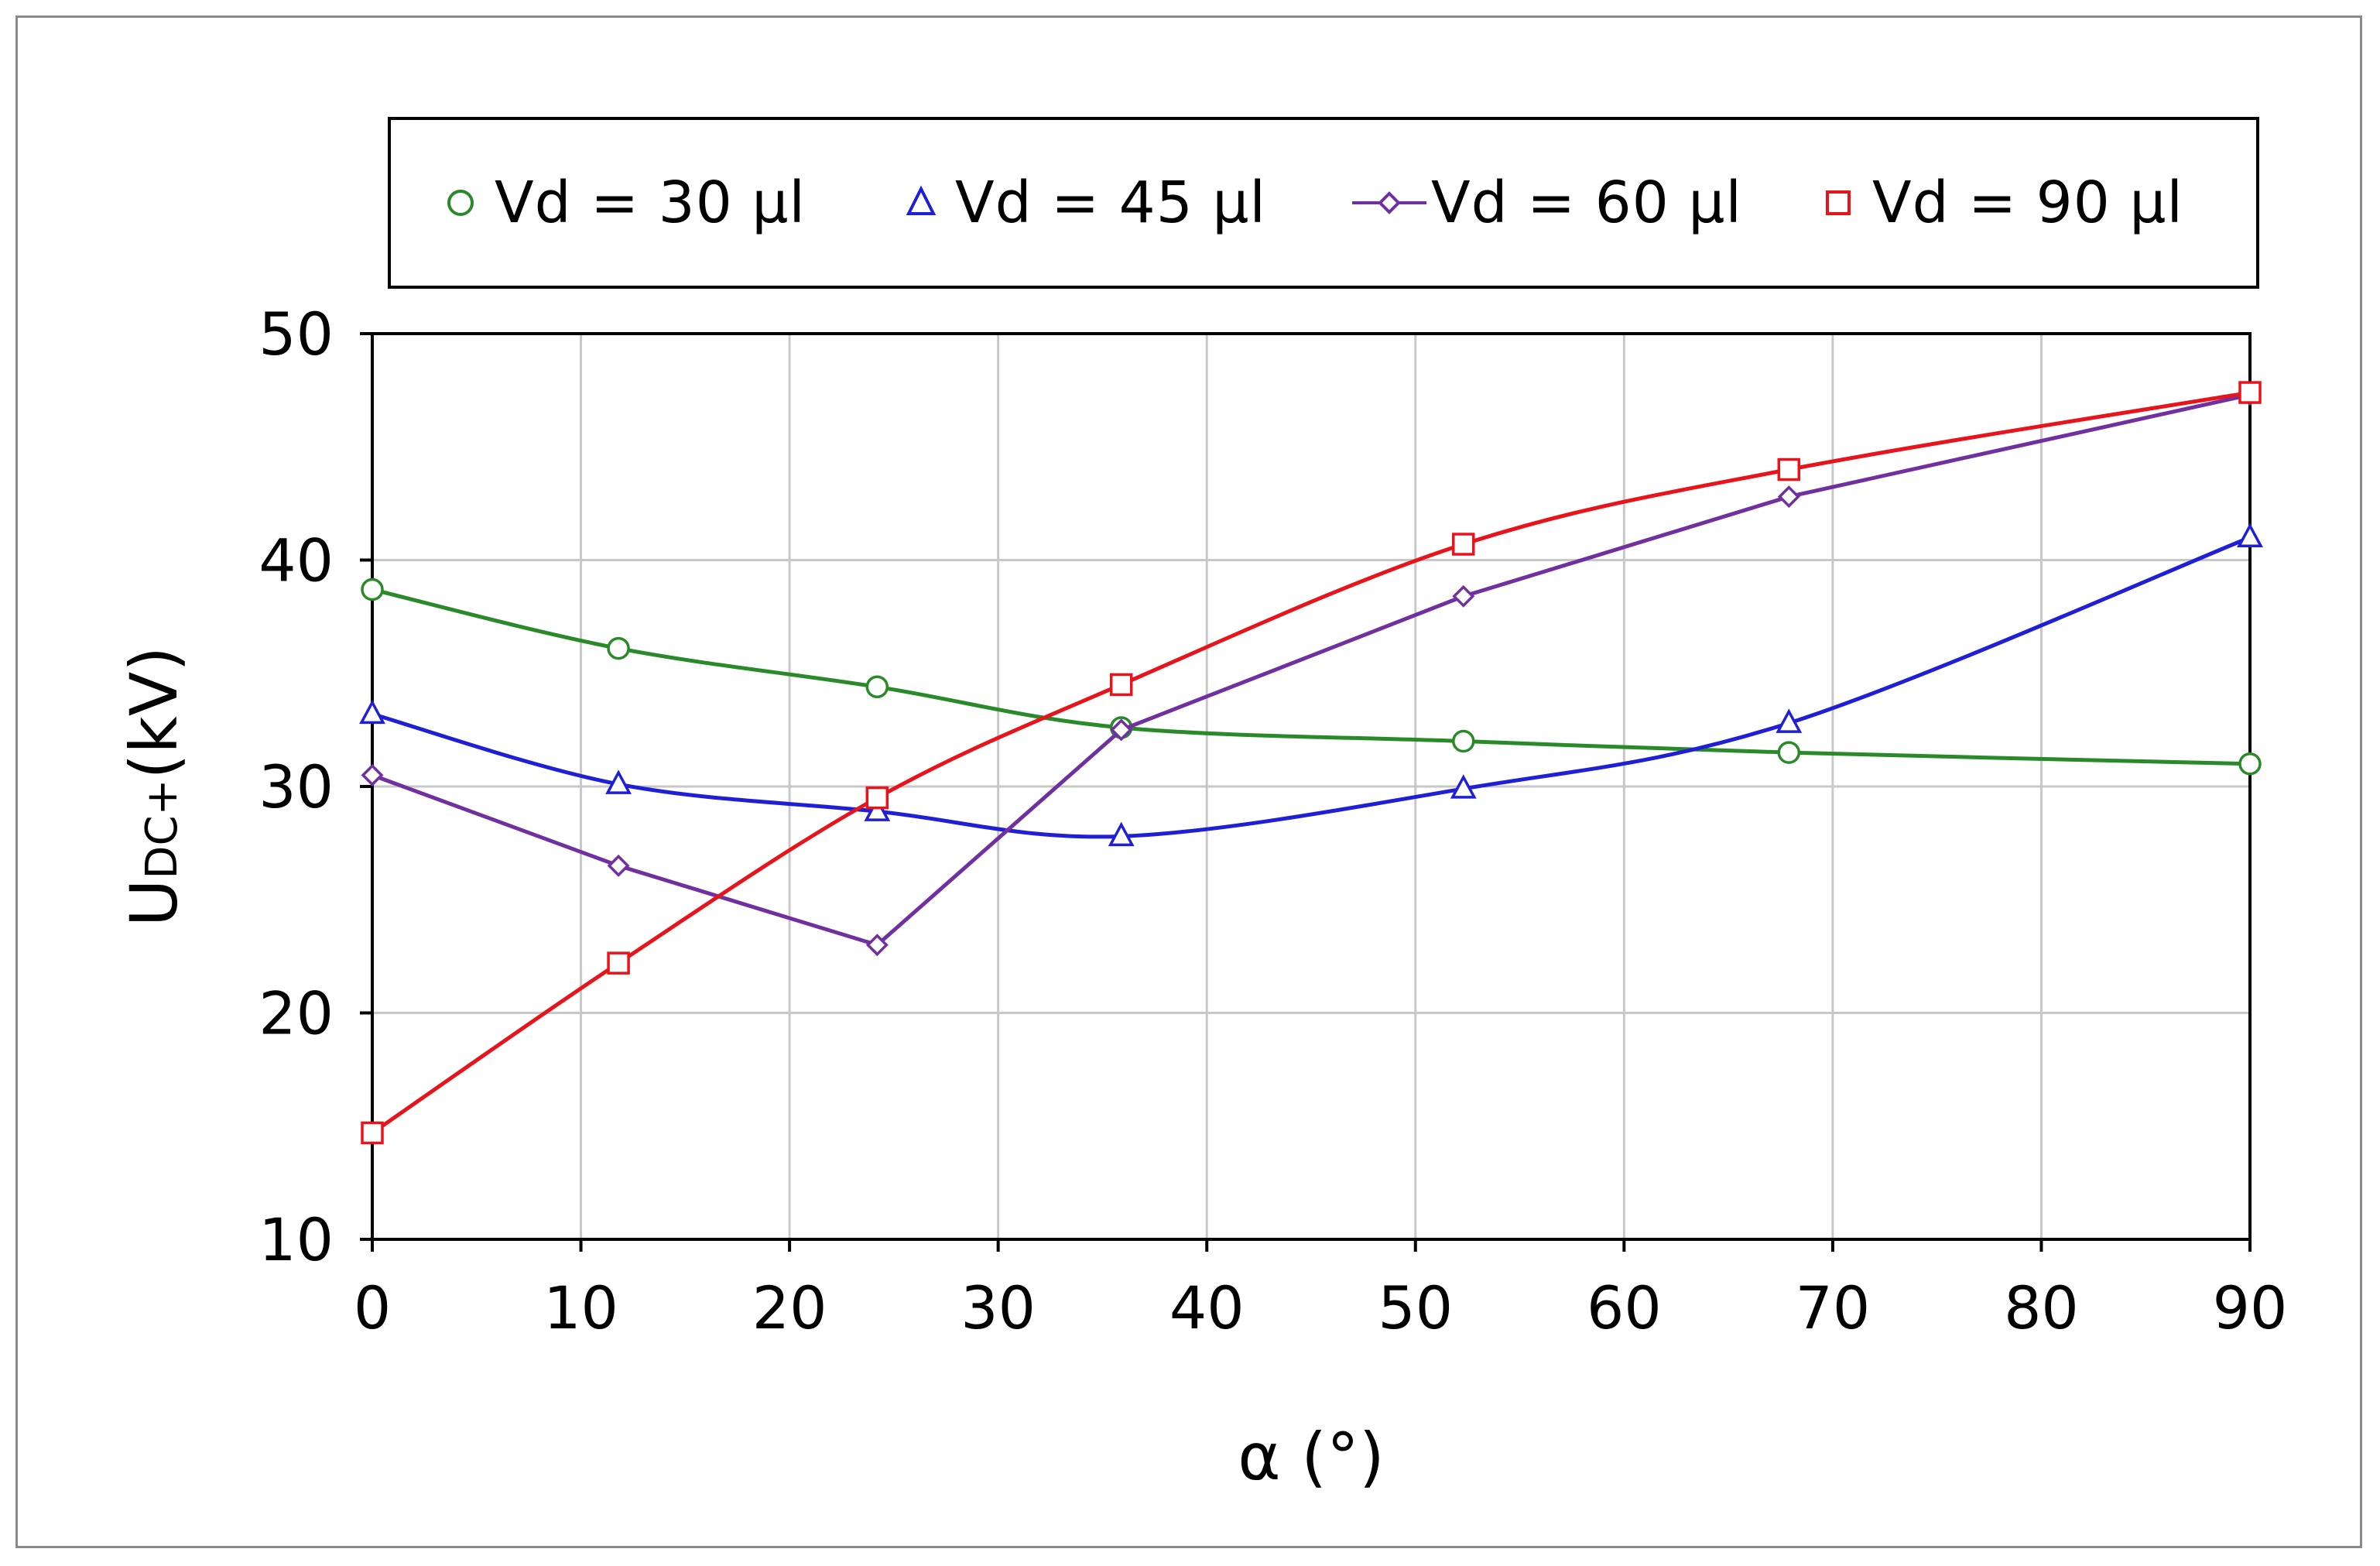 This screenshot has width=2380, height=1566. I want to click on legend-item-vd-90: Vd = 90 µl, so click(1999, 203).